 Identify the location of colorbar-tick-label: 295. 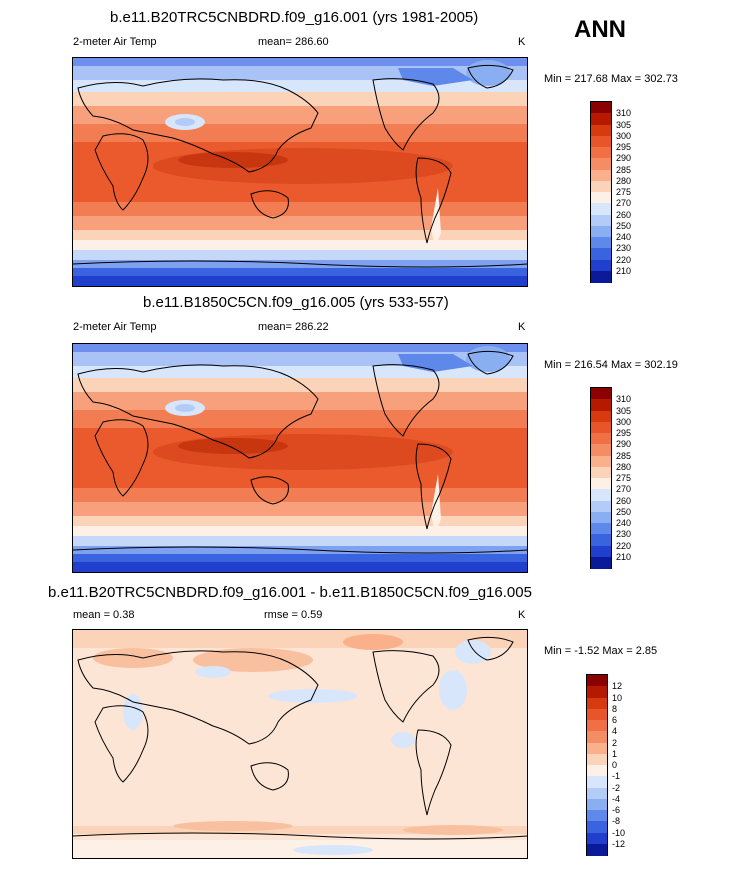
(624, 147).